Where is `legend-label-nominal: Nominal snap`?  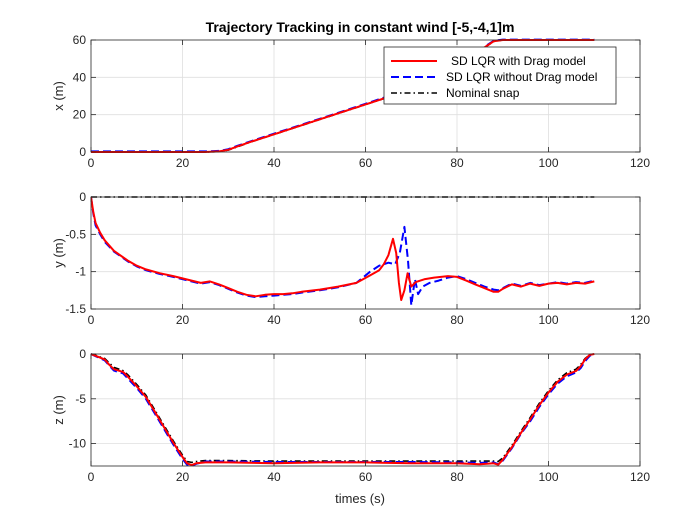 legend-label-nominal: Nominal snap is located at coordinates (483, 93).